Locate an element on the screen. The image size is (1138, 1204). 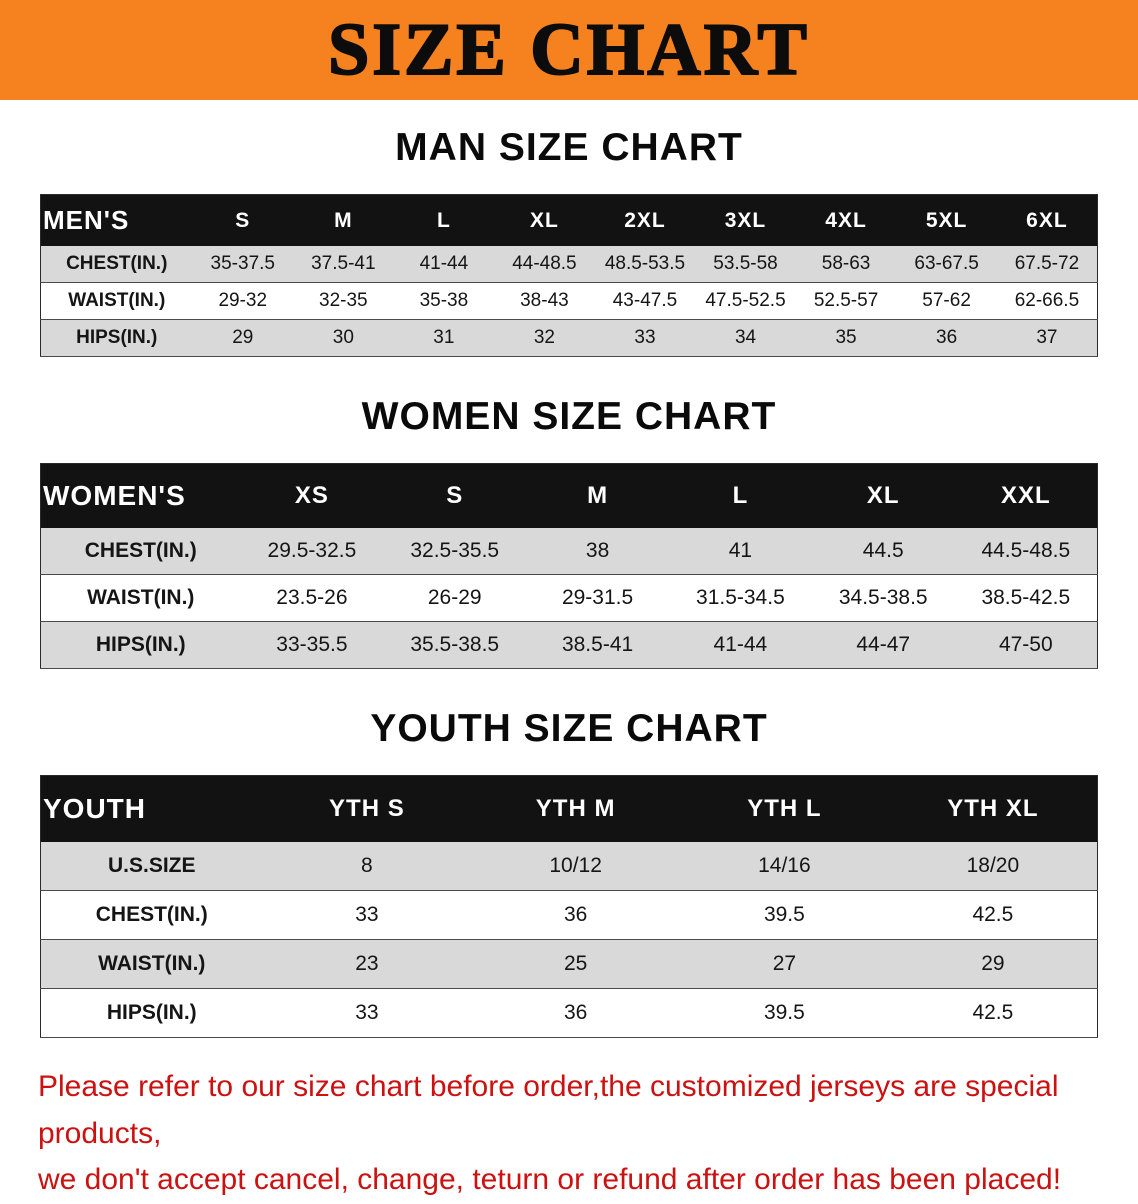
table-header-row: WOMEN'S XS S M L XL XXL is located at coordinates (569, 495).